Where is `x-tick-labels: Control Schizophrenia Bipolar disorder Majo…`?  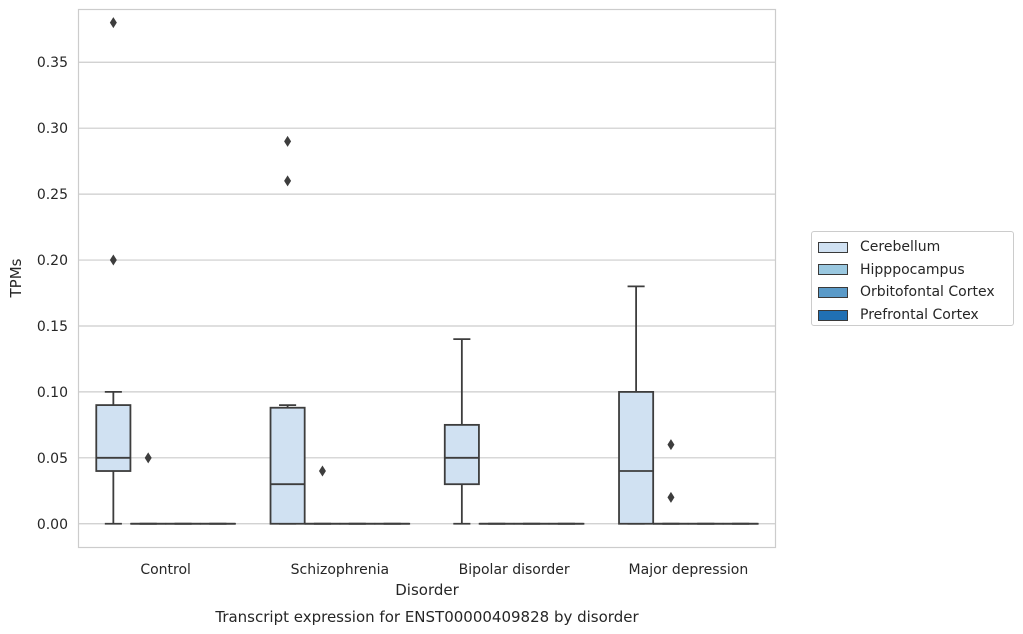 x-tick-labels: Control Schizophrenia Bipolar disorder Majo… is located at coordinates (444, 570).